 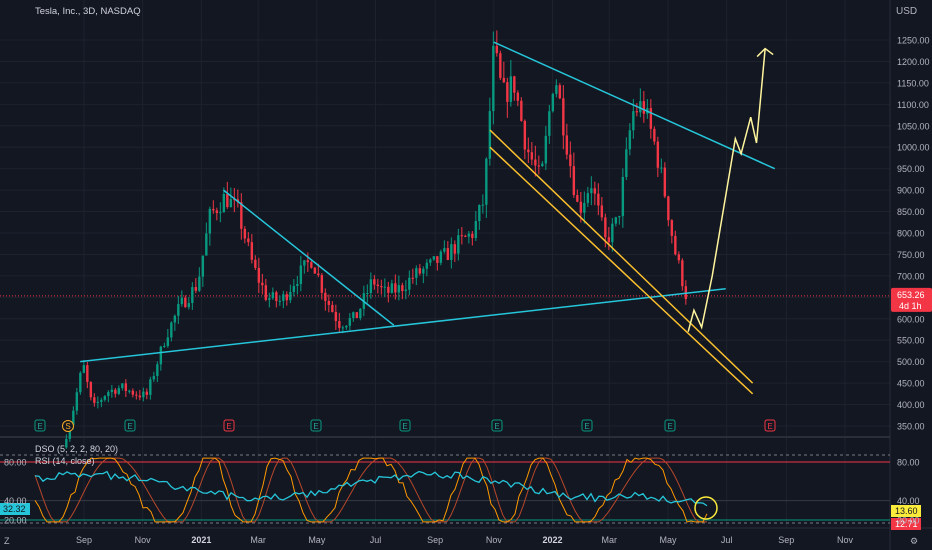 What do you see at coordinates (913, 126) in the screenshot?
I see `price-tick-label: 1050.00` at bounding box center [913, 126].